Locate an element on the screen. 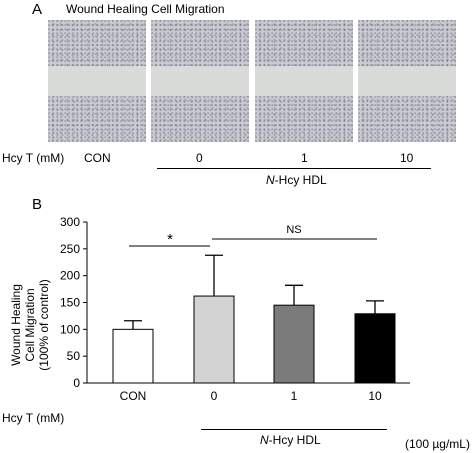 This screenshot has width=474, height=453. y-tick-label-250: 250 is located at coordinates (70, 249).